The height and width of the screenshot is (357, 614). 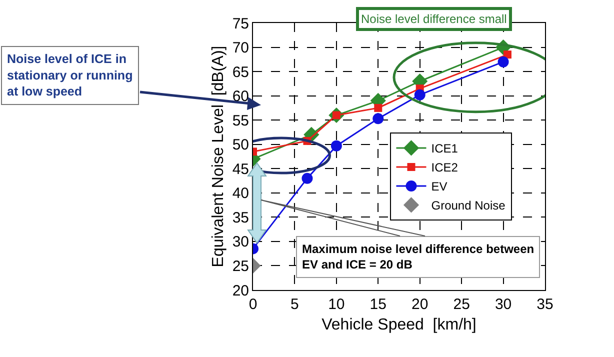 I want to click on y-tick-label: 40, so click(x=240, y=193).